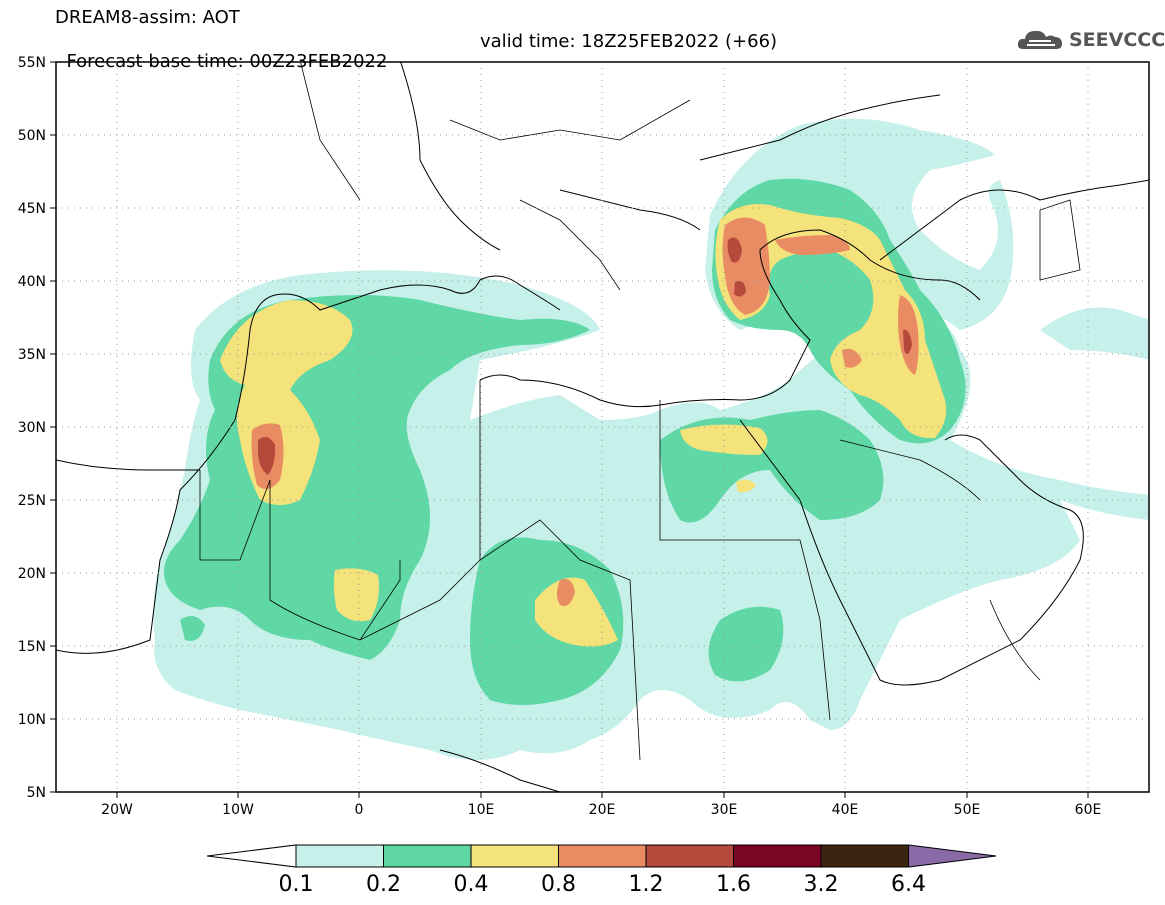 The height and width of the screenshot is (905, 1165). Describe the element at coordinates (117, 810) in the screenshot. I see `lon-label: 20W` at that location.